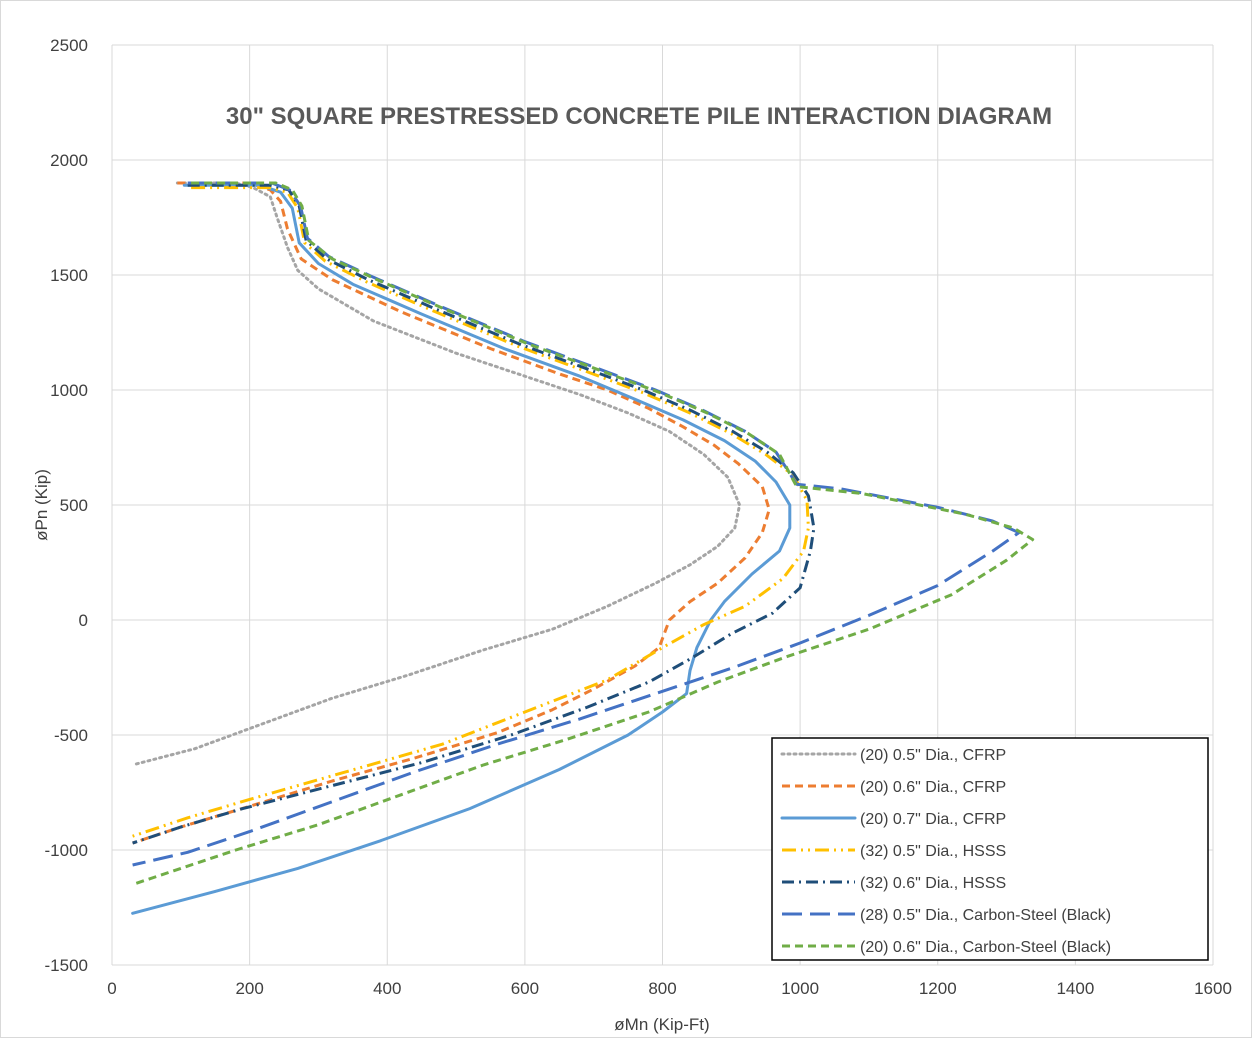 This screenshot has height=1038, width=1252. Describe the element at coordinates (387, 988) in the screenshot. I see `x-tick-label: 400` at that location.